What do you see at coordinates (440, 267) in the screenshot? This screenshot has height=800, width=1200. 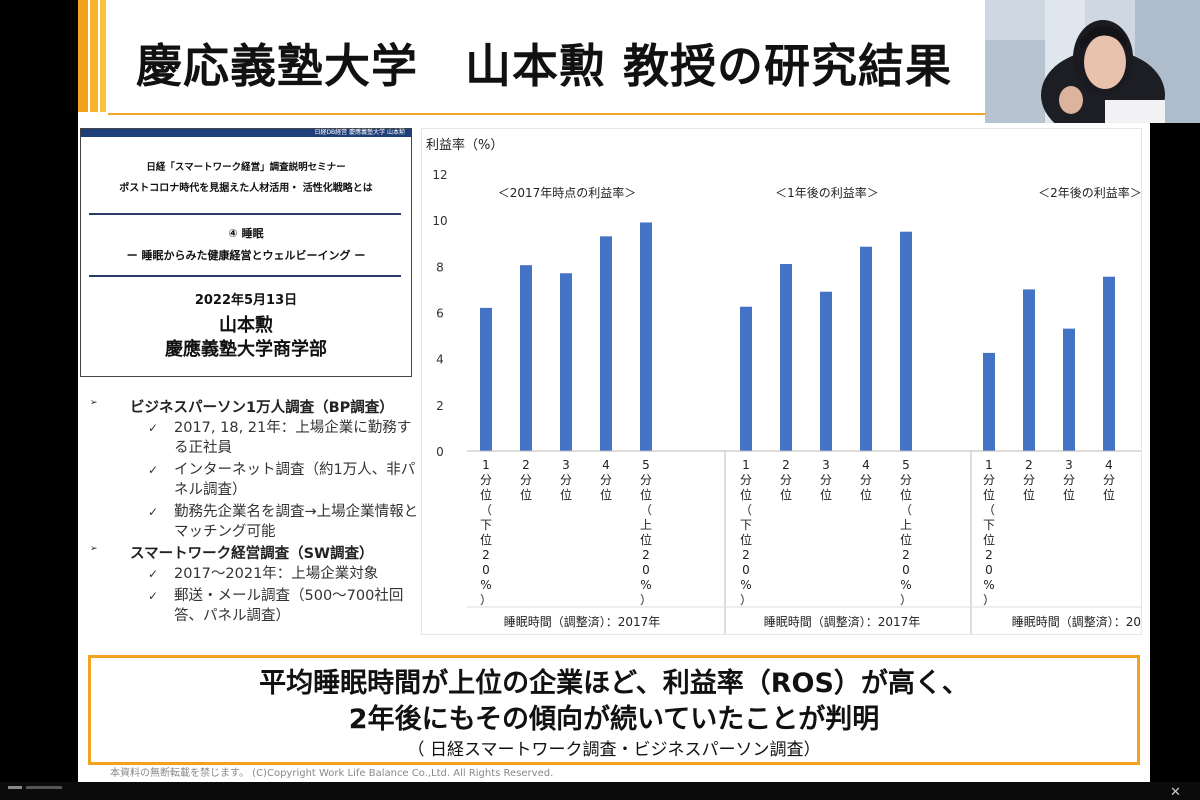 I see `y-tick-label: 8` at bounding box center [440, 267].